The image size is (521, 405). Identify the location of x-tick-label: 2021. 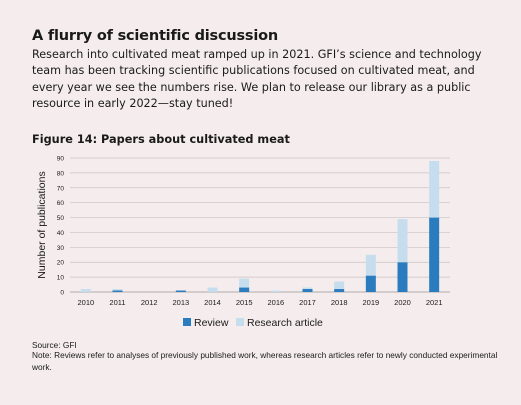
(434, 302).